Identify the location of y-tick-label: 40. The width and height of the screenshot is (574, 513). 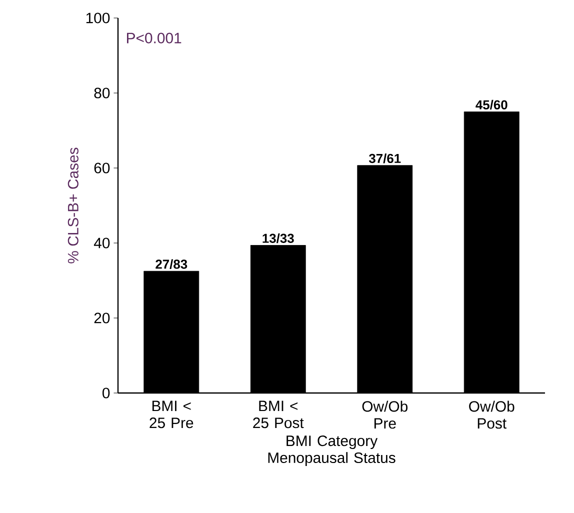
(102, 243).